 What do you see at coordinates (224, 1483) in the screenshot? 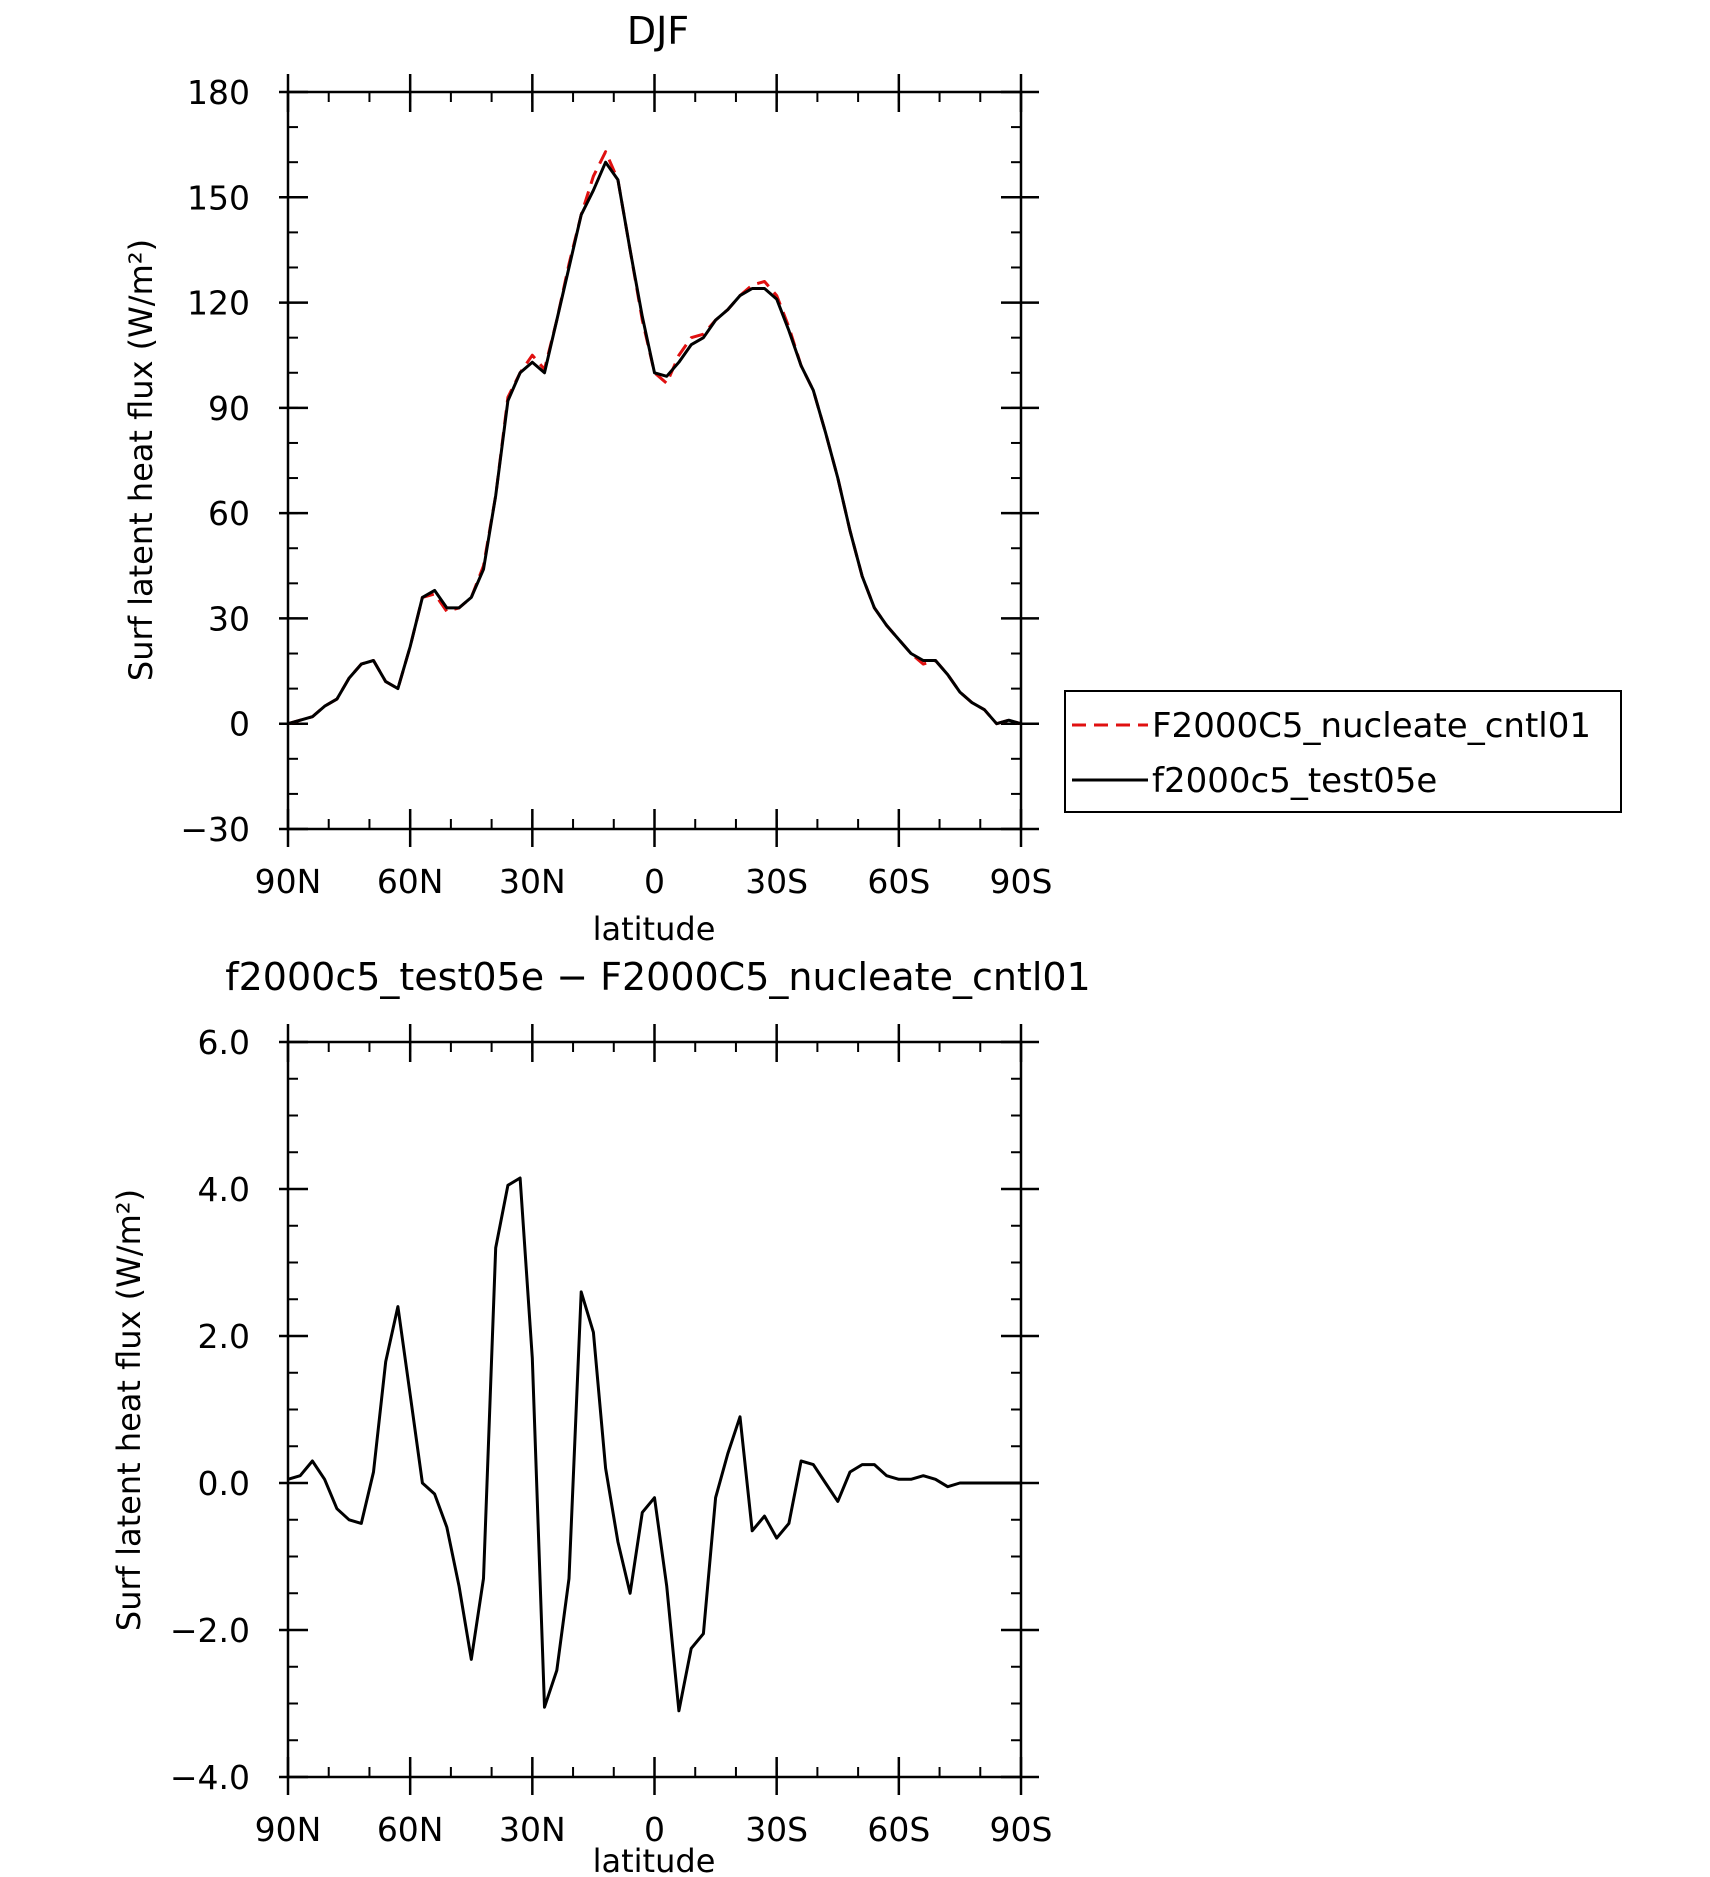
I see `bottom-y-tick-label: 0.0` at bounding box center [224, 1483].